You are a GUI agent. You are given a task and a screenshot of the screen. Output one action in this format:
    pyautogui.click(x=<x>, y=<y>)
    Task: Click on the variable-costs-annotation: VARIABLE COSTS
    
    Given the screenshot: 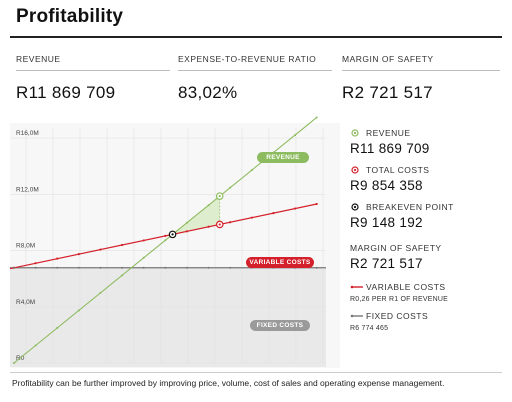 What is the action you would take?
    pyautogui.click(x=280, y=262)
    